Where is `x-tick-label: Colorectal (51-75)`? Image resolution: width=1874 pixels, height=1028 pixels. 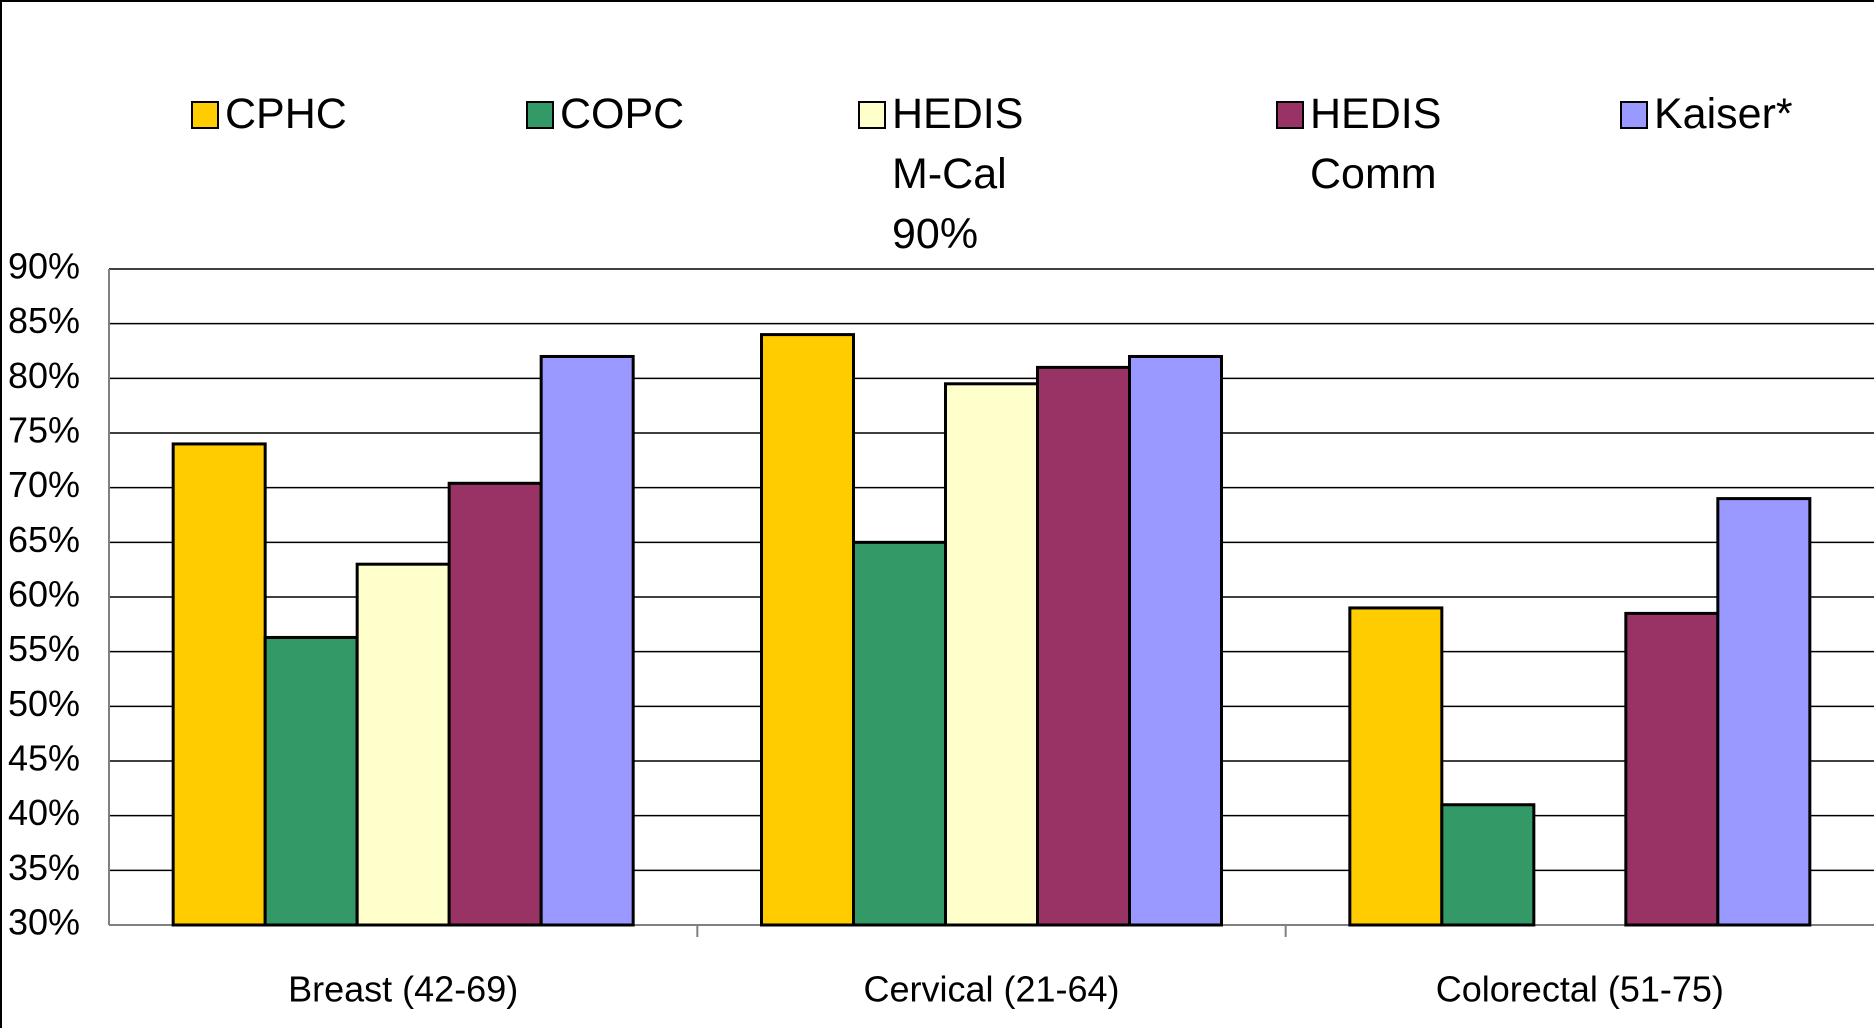 x-tick-label: Colorectal (51-75) is located at coordinates (1580, 989).